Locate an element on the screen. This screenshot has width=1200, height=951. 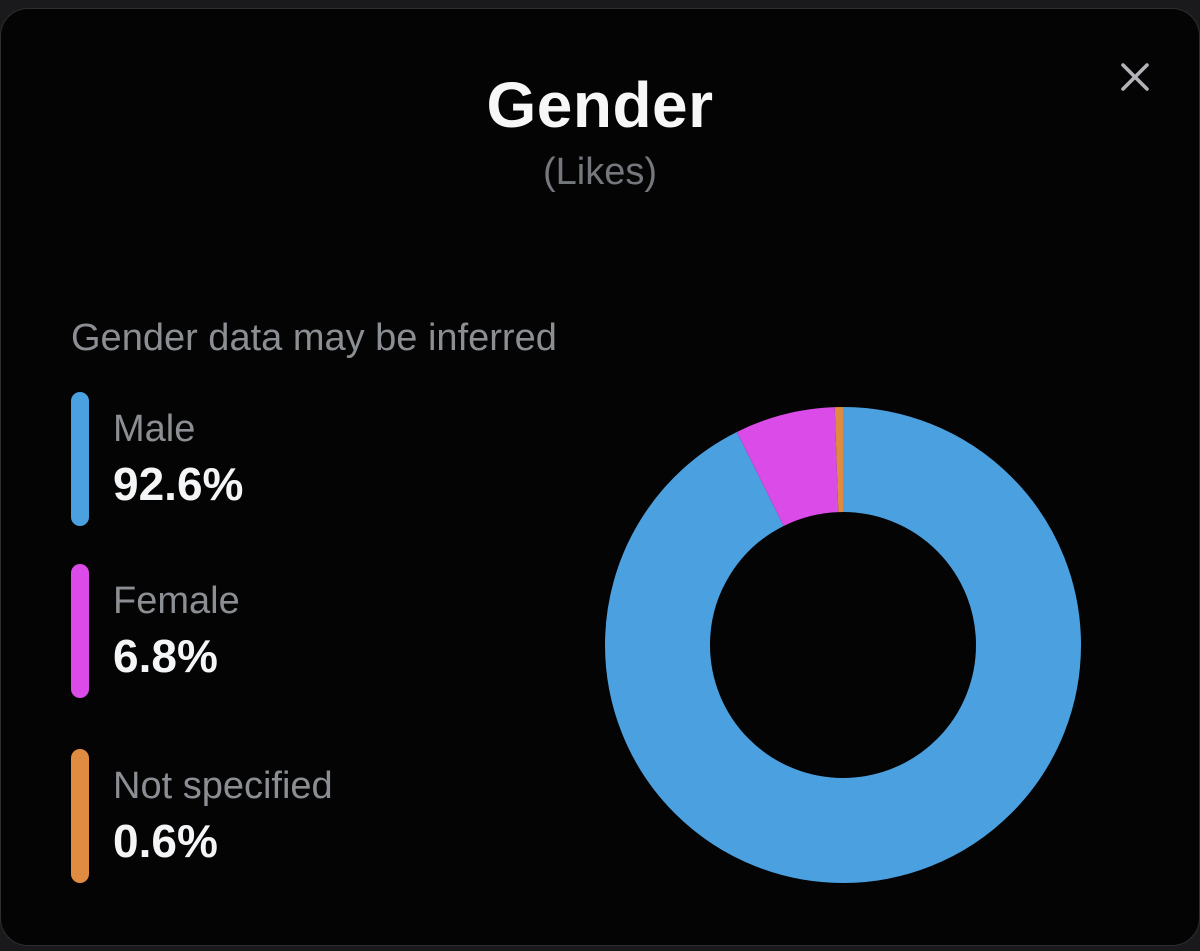
close-button is located at coordinates (1135, 77).